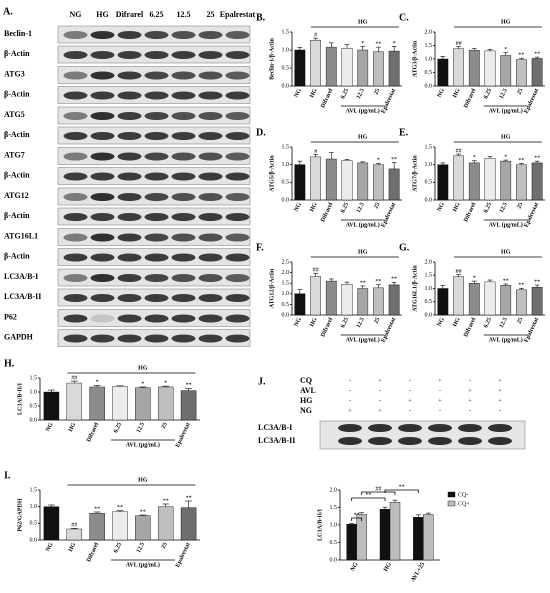 This screenshot has width=550, height=593. I want to click on row-label: ATG16L1, so click(21, 235).